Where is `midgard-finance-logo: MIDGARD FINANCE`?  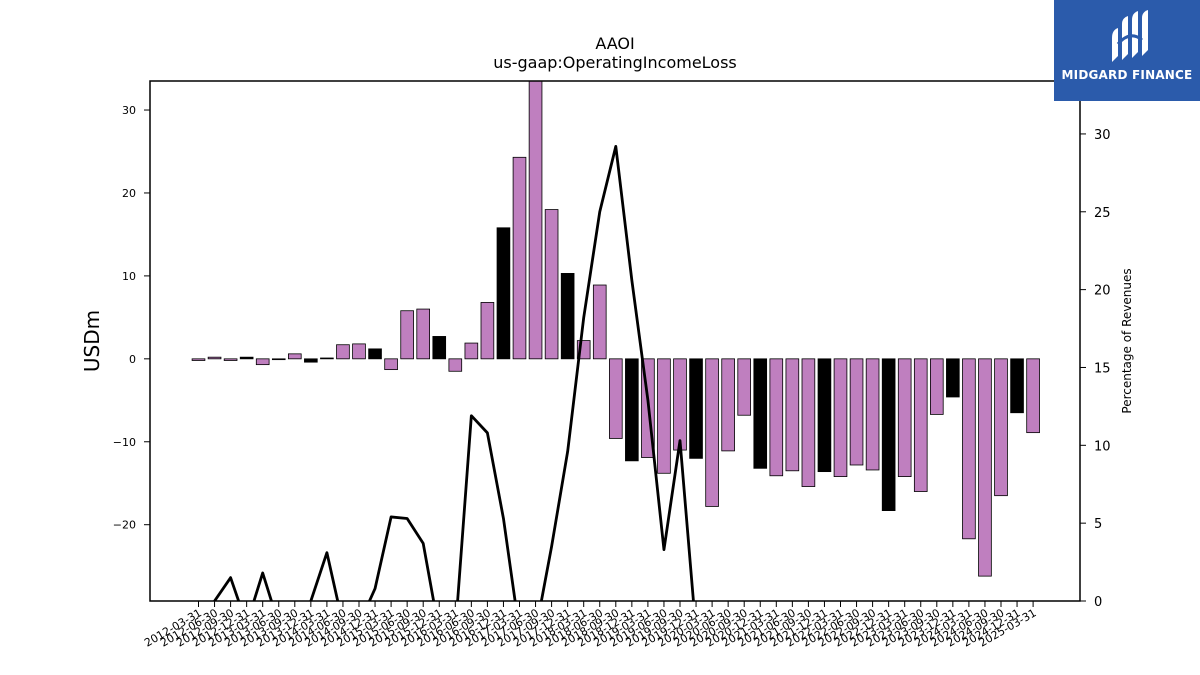
midgard-finance-logo: MIDGARD FINANCE is located at coordinates (1127, 50).